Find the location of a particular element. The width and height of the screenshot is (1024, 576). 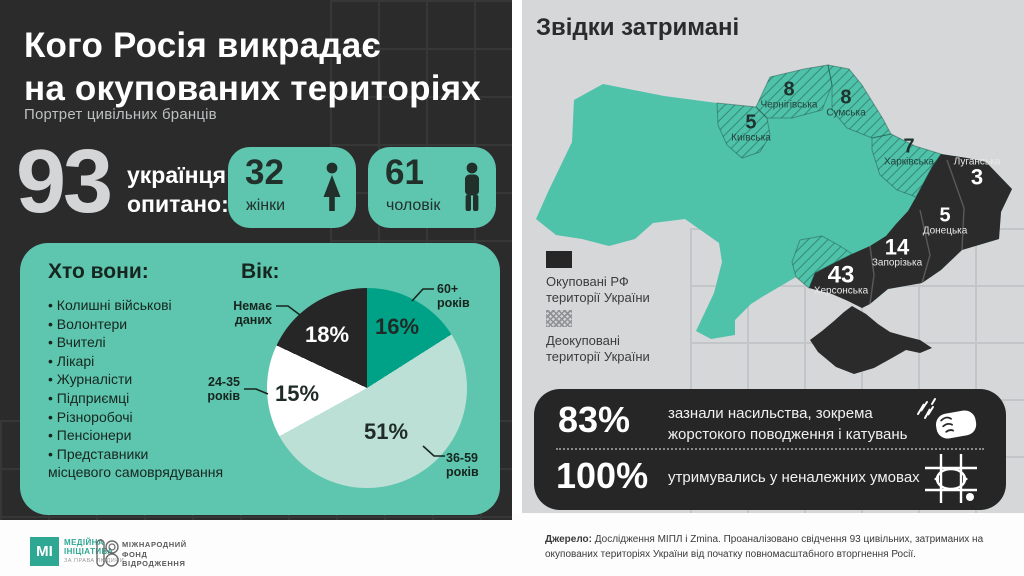

region-label-kyivska: 5 Київська is located at coordinates (751, 127).